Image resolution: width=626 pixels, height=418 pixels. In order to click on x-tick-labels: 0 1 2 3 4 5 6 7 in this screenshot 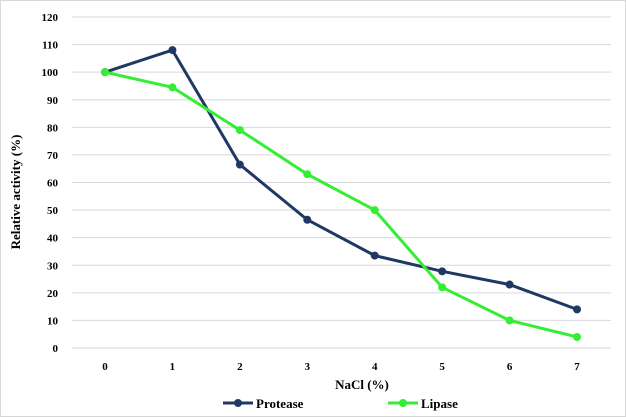, I will do `click(341, 367)`.